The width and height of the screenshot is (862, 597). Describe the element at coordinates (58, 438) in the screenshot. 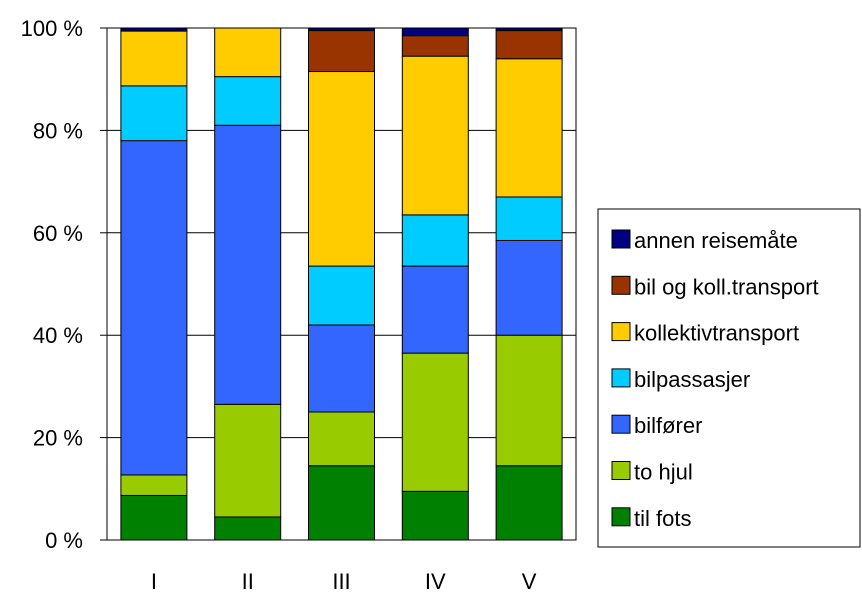

I see `y-tick-label: 20 %` at that location.